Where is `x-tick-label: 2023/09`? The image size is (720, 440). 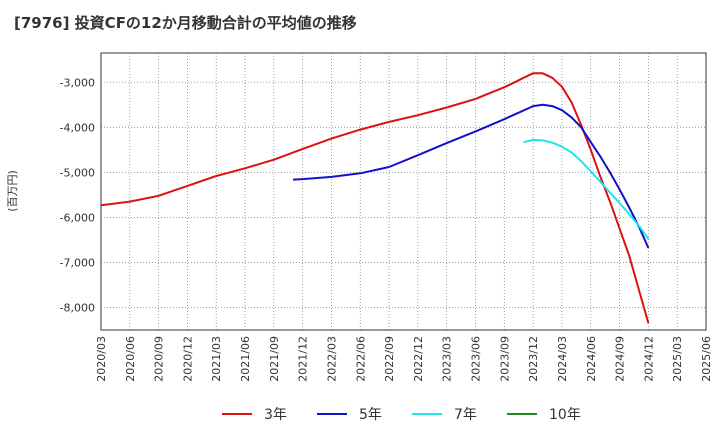
x-tick-label: 2023/09 is located at coordinates (504, 359).